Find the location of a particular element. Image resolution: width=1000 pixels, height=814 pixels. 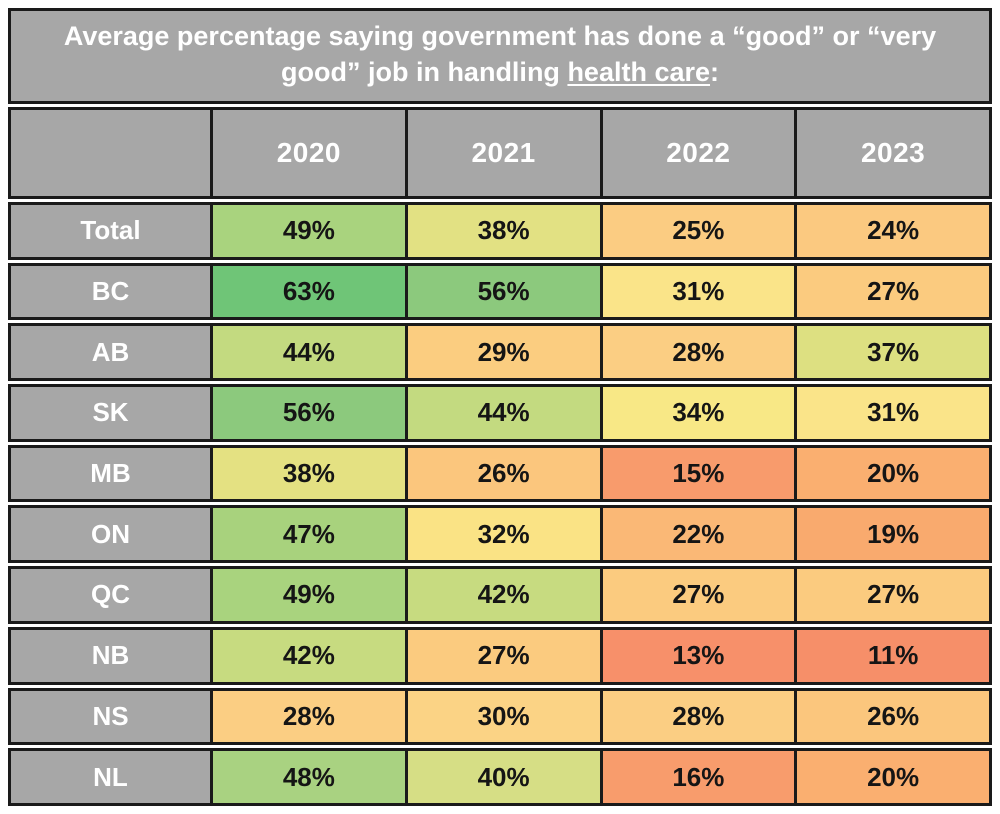

value-cell-nb-2023: 11% is located at coordinates (891, 655).